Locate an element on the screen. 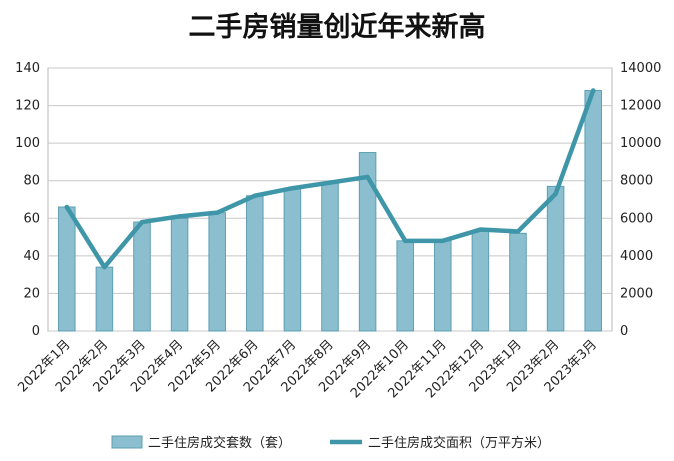 This screenshot has width=674, height=461. y-left-tick-label: 140 is located at coordinates (27, 68).